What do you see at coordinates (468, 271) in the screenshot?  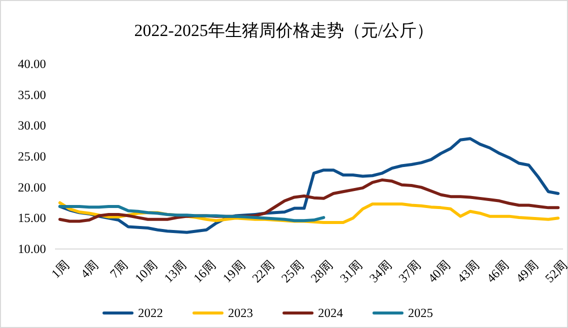 I see `x-tick-label: 43周` at bounding box center [468, 271].